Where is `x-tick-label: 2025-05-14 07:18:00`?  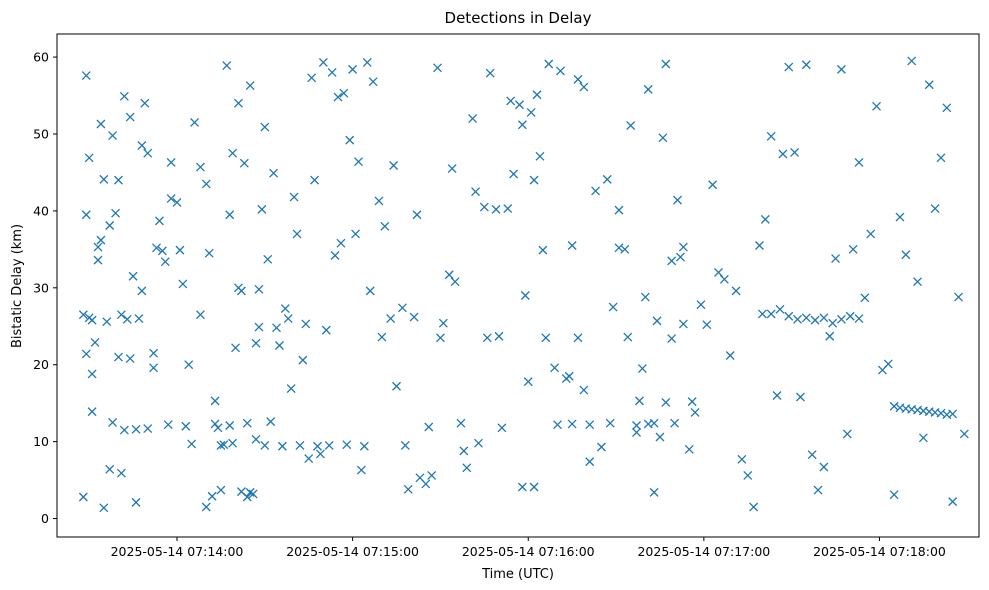 x-tick-label: 2025-05-14 07:18:00 is located at coordinates (879, 551).